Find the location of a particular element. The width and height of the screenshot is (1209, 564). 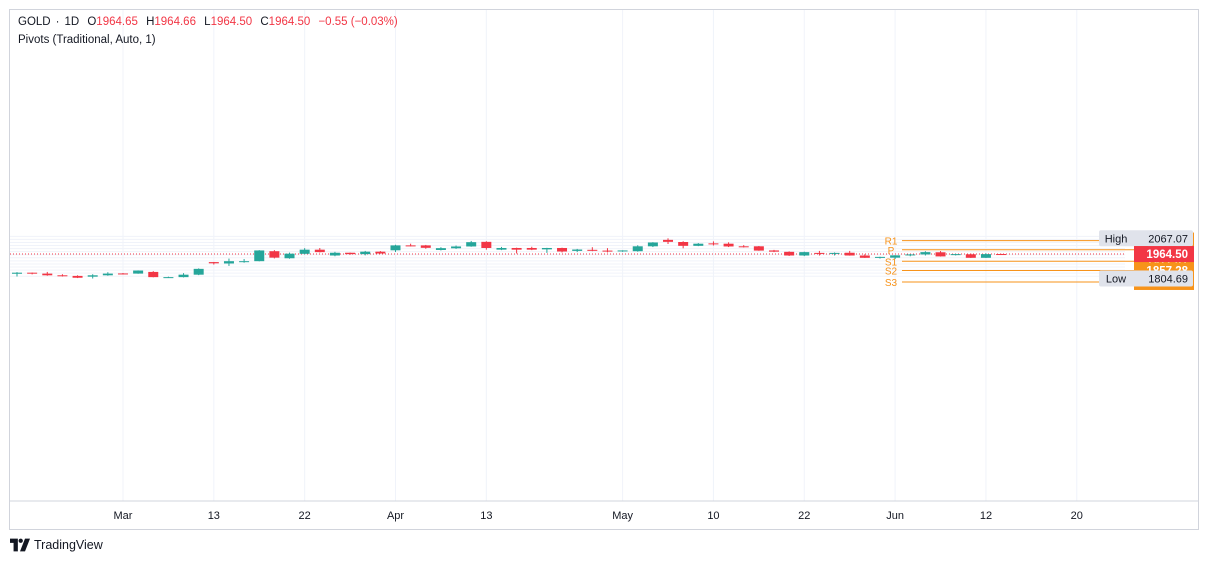

pivot-name-p: P is located at coordinates (891, 251).